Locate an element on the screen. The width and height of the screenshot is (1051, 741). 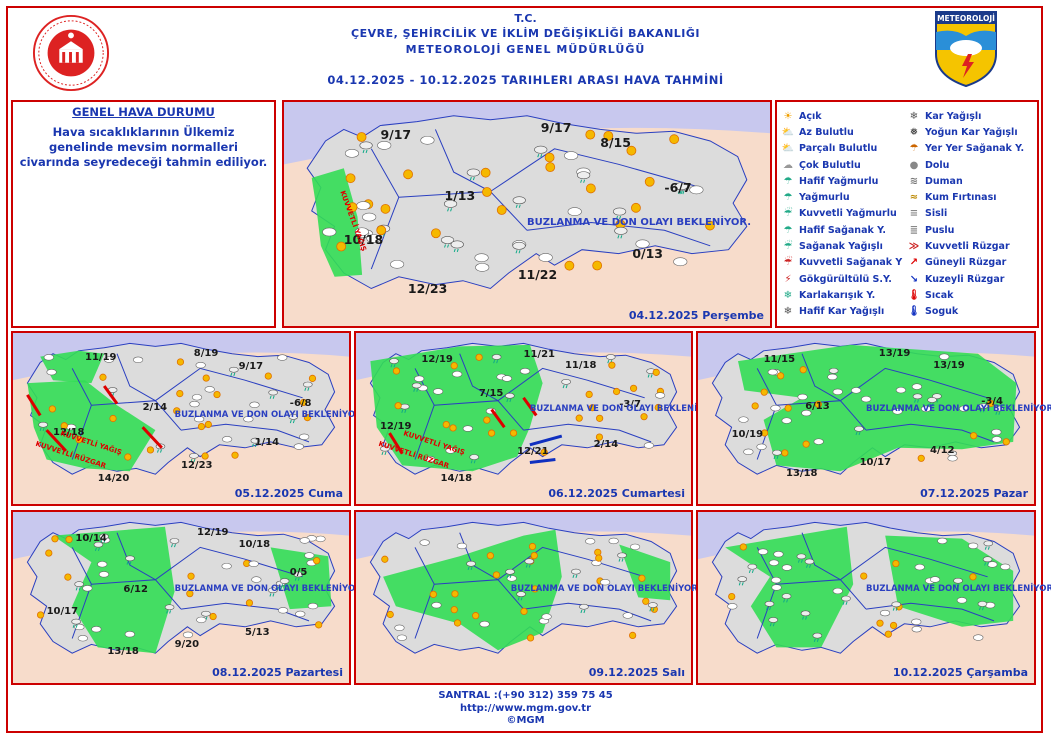
heavy-rain-icon: ☔ is located at coordinates (788, 214).